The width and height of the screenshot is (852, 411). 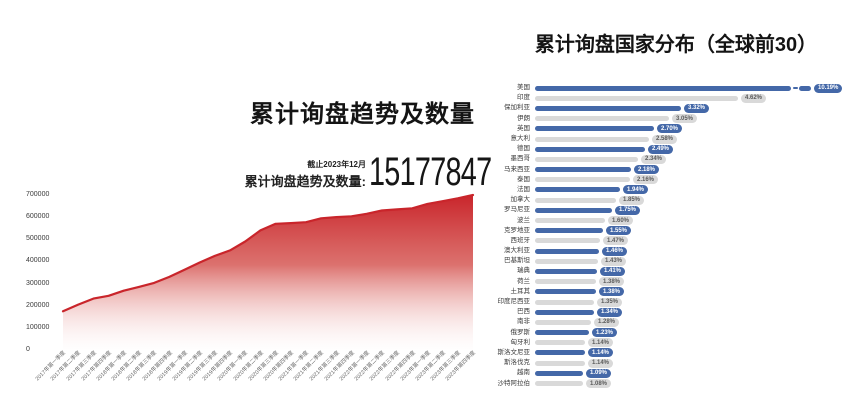 What do you see at coordinates (697, 108) in the screenshot?
I see `value-badge: 3.32%` at bounding box center [697, 108].